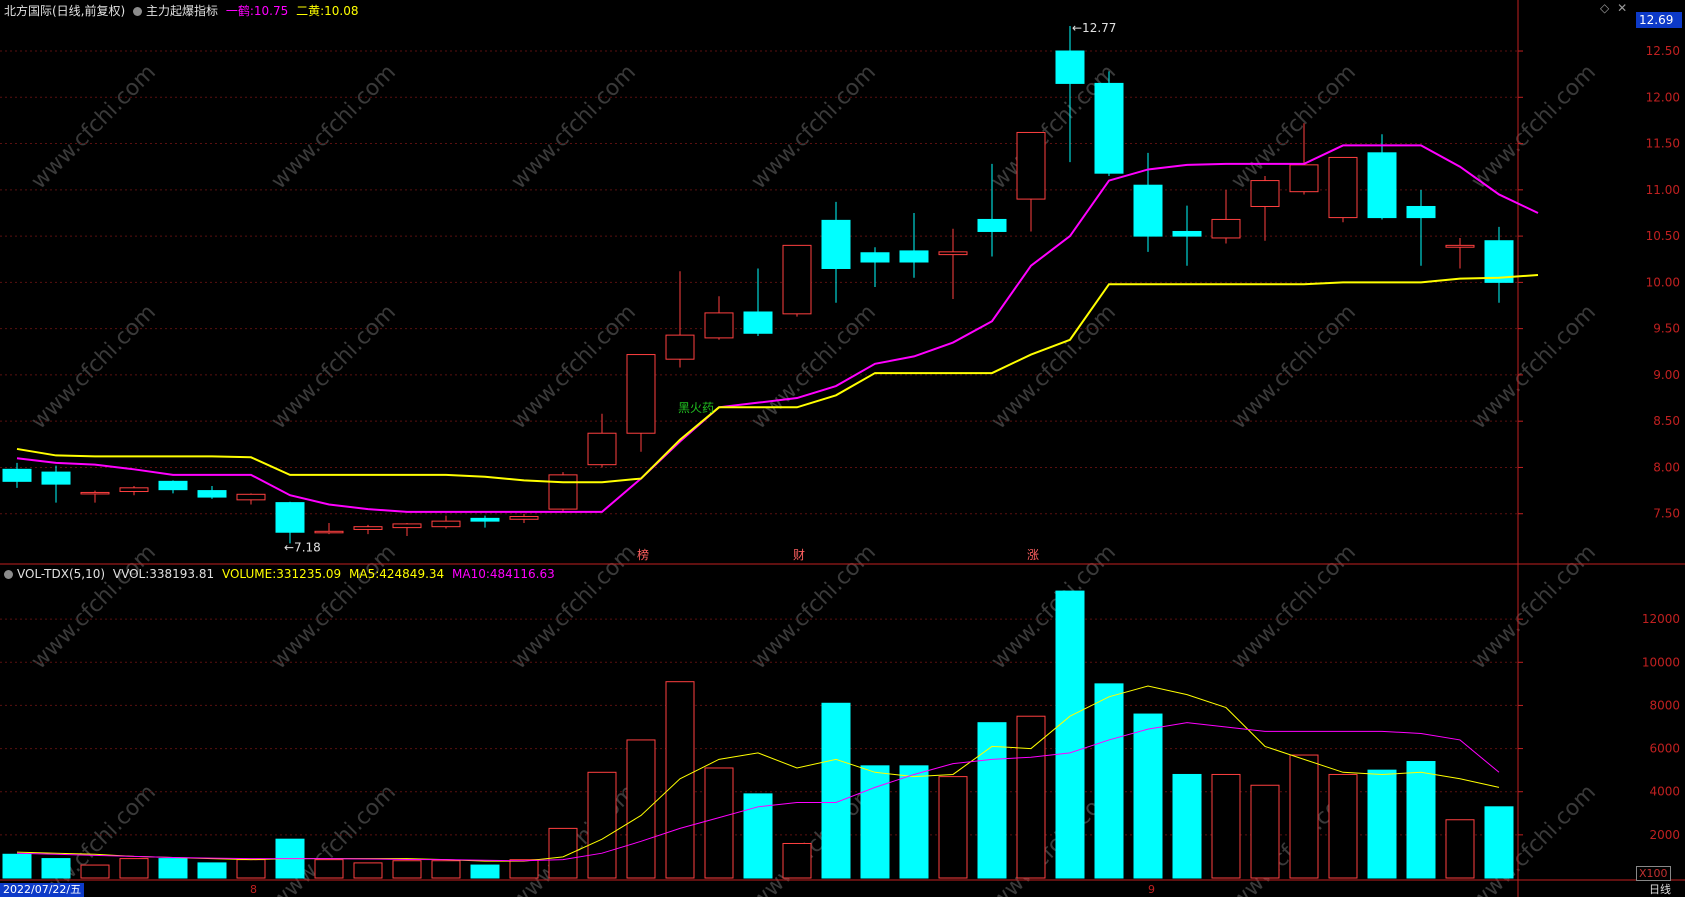 This screenshot has width=1685, height=897. Describe the element at coordinates (249, 574) in the screenshot. I see `volume-label: VOLUME:` at that location.